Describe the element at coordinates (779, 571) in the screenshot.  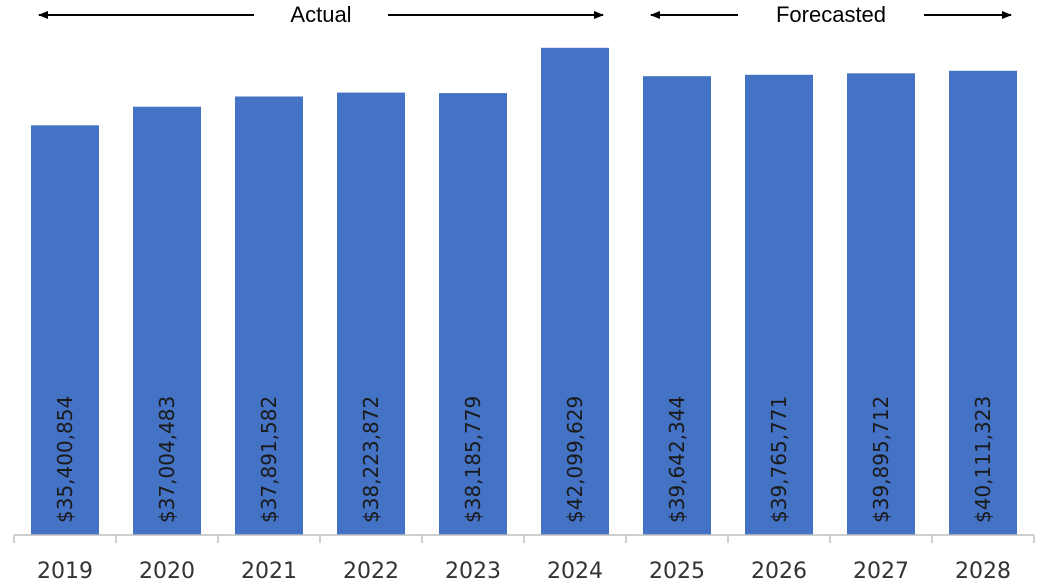
I see `x-tick-label-2026: 2026` at that location.